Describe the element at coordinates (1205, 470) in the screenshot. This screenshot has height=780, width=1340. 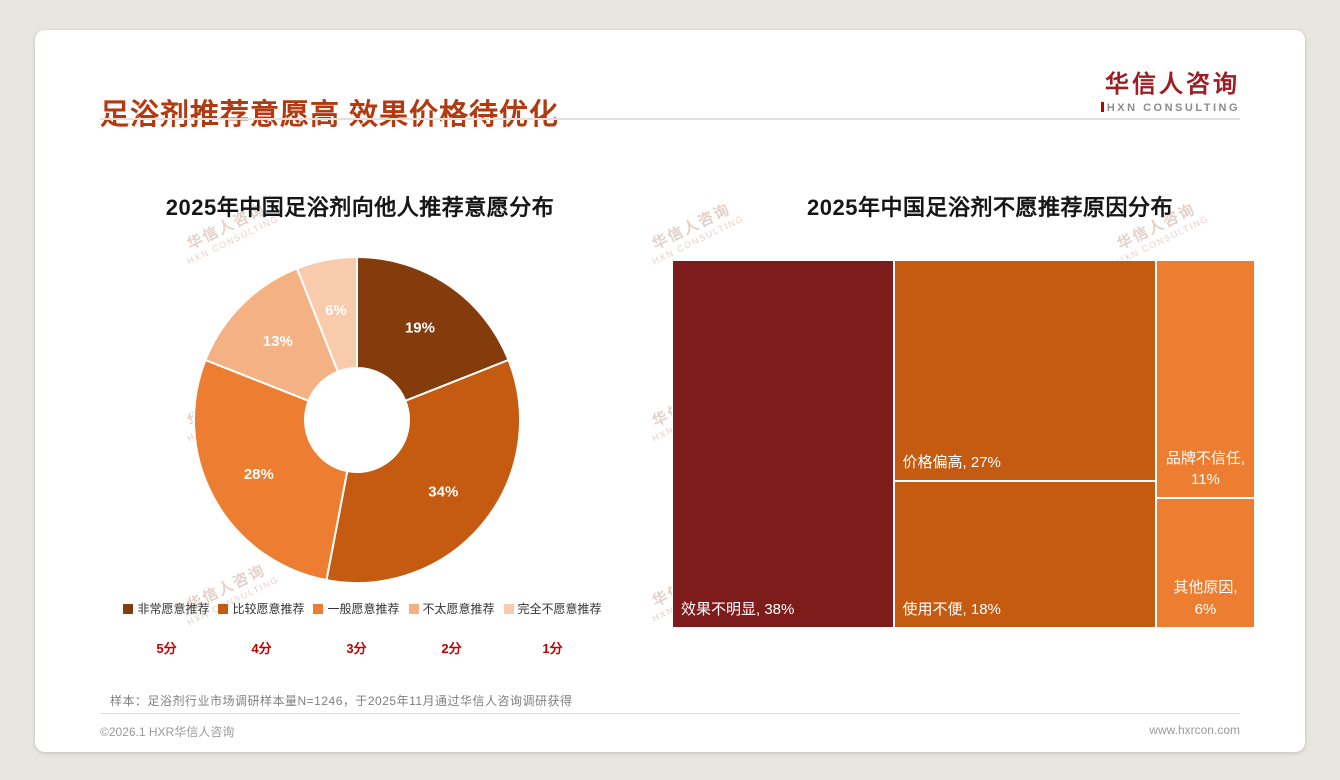
I see `treemap-block-label: 品牌不信任, 11%` at that location.